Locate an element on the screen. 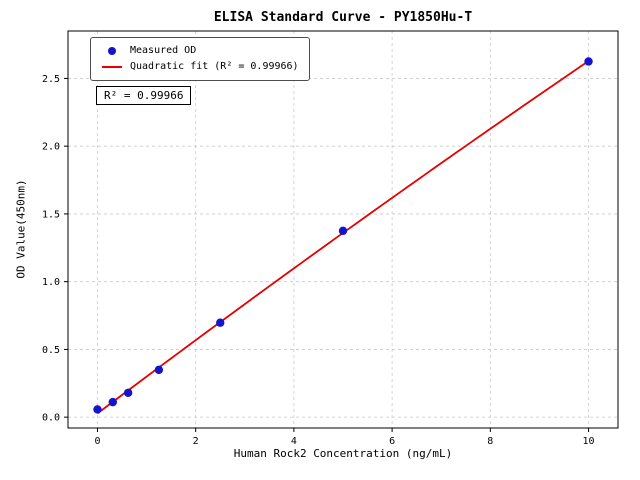 Image resolution: width=640 pixels, height=480 pixels. legend-label-fit: Quadratic fit (R² = 0.99966) is located at coordinates (214, 66).